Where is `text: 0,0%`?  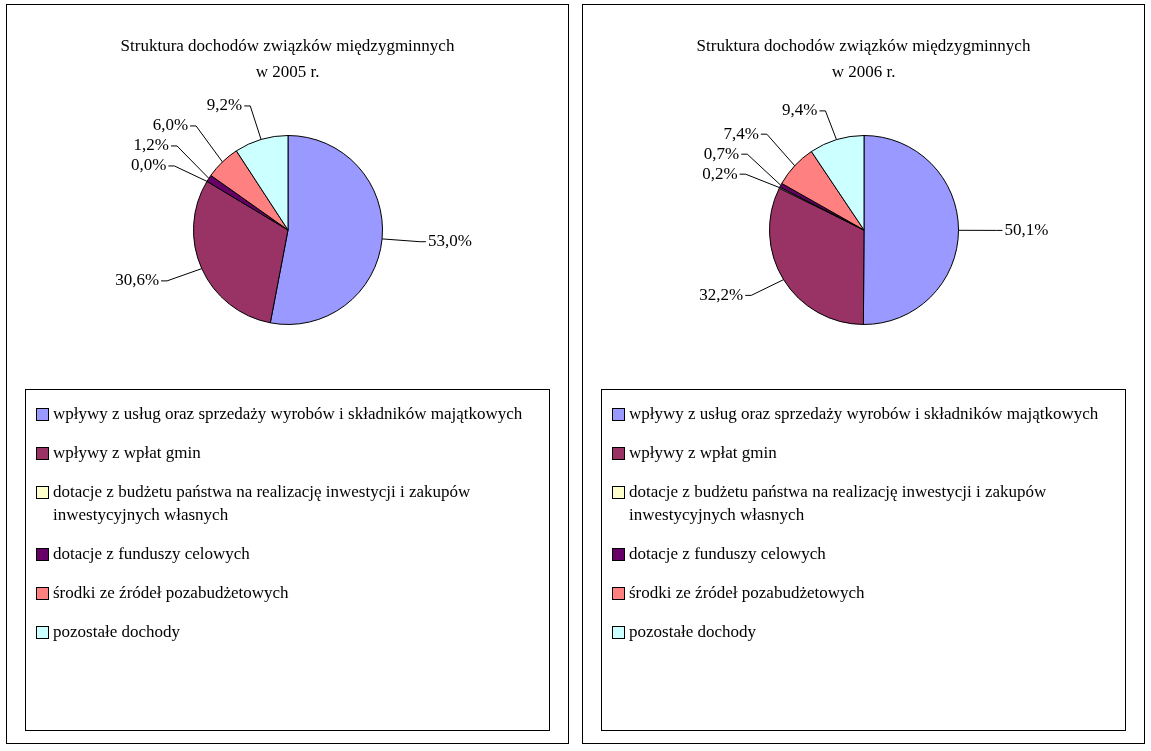
text: 0,0% is located at coordinates (148, 165).